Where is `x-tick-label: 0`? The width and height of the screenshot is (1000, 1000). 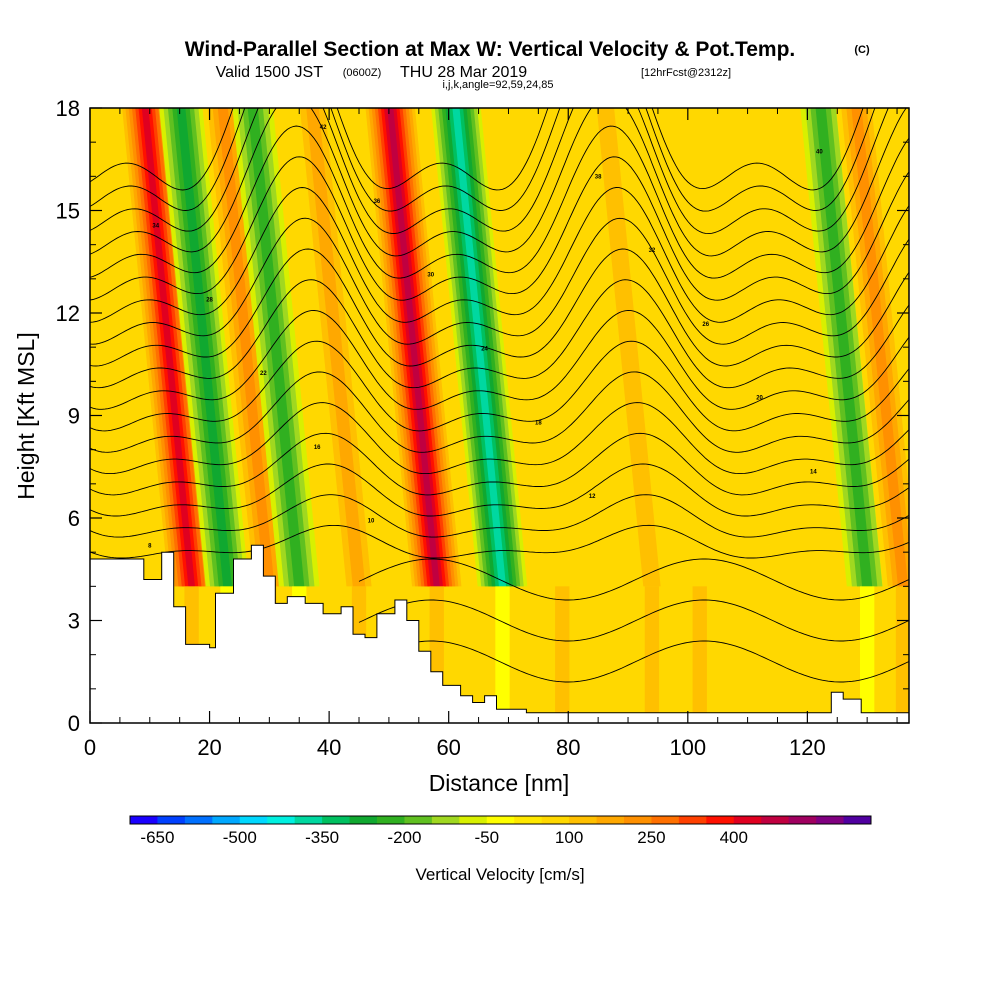
x-tick-label: 0 is located at coordinates (90, 747).